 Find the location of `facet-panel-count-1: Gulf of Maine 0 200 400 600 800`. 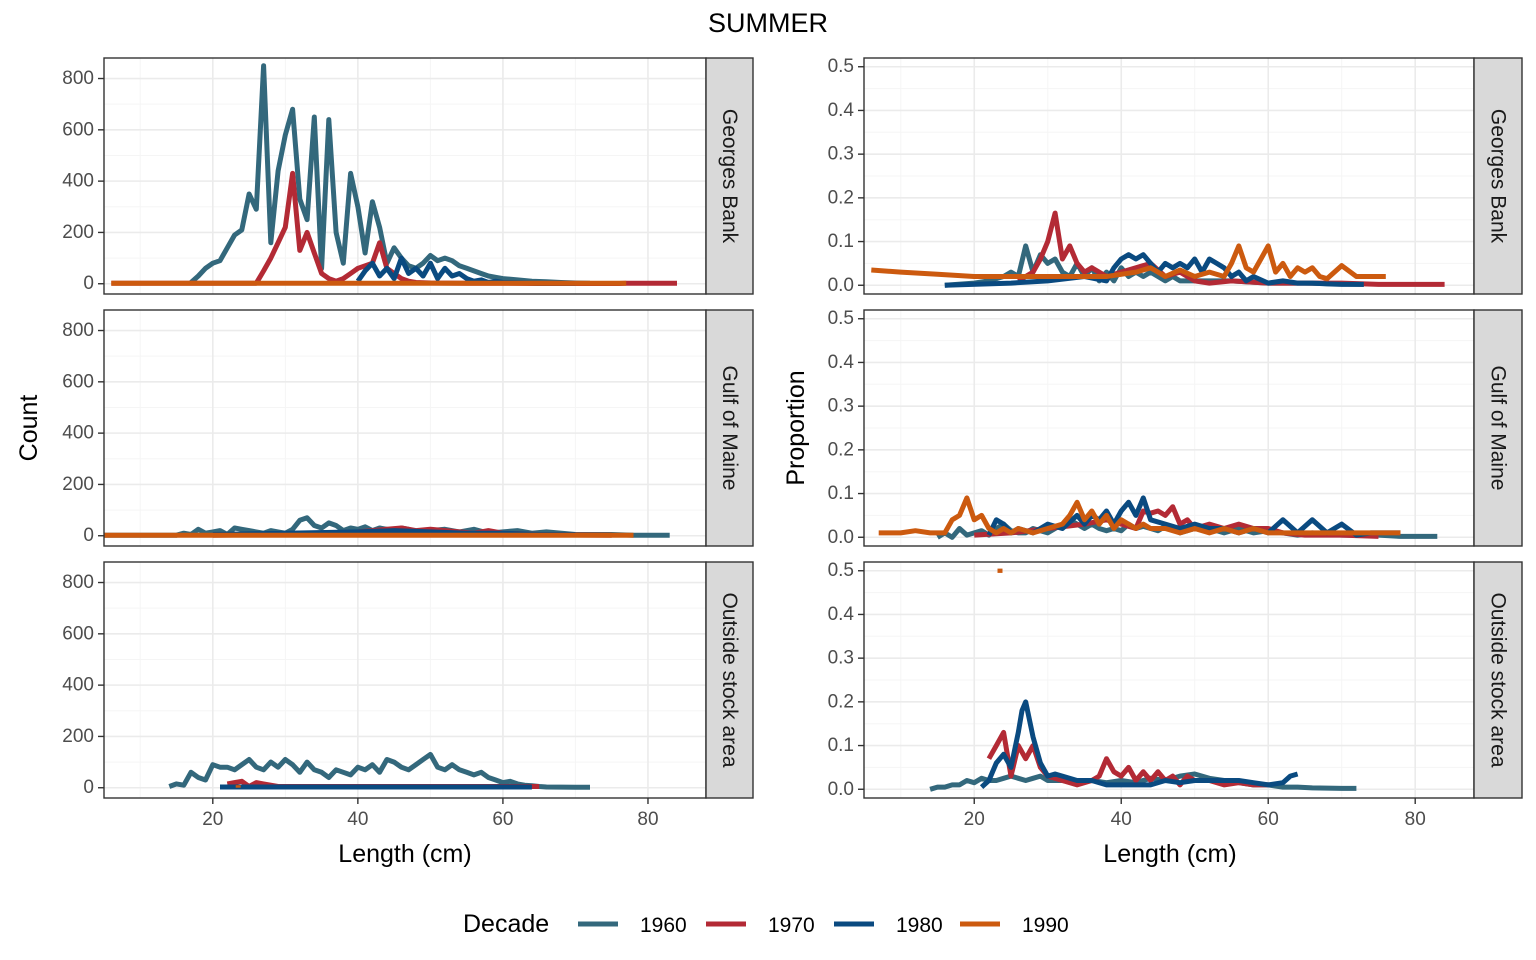

facet-panel-count-1: Gulf of Maine 0 200 400 600 800 is located at coordinates (408, 428).